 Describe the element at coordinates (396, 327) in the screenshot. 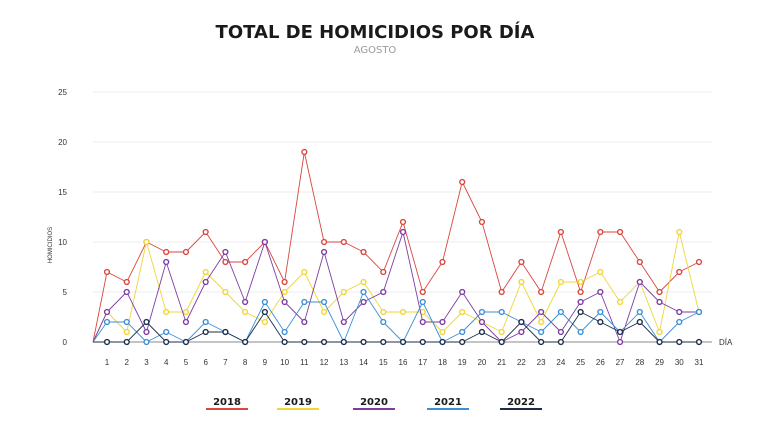

I see `series-line-2022` at that location.